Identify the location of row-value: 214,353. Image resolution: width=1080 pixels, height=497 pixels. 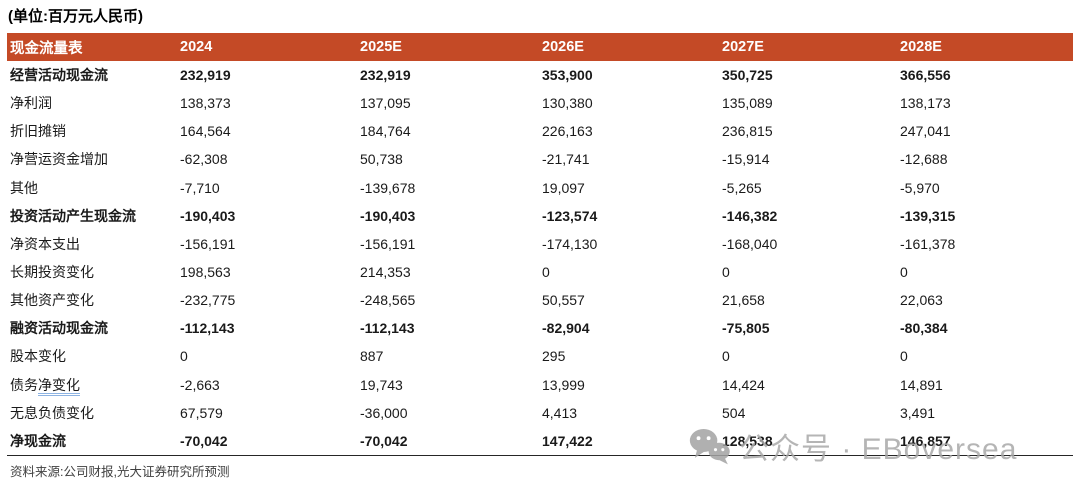
(385, 272).